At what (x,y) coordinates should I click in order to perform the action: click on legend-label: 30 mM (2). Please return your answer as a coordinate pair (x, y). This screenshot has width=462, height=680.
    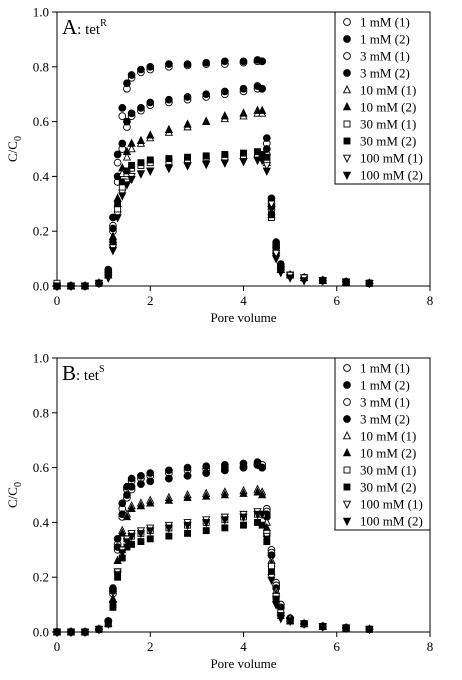
    Looking at the image, I should click on (388, 487).